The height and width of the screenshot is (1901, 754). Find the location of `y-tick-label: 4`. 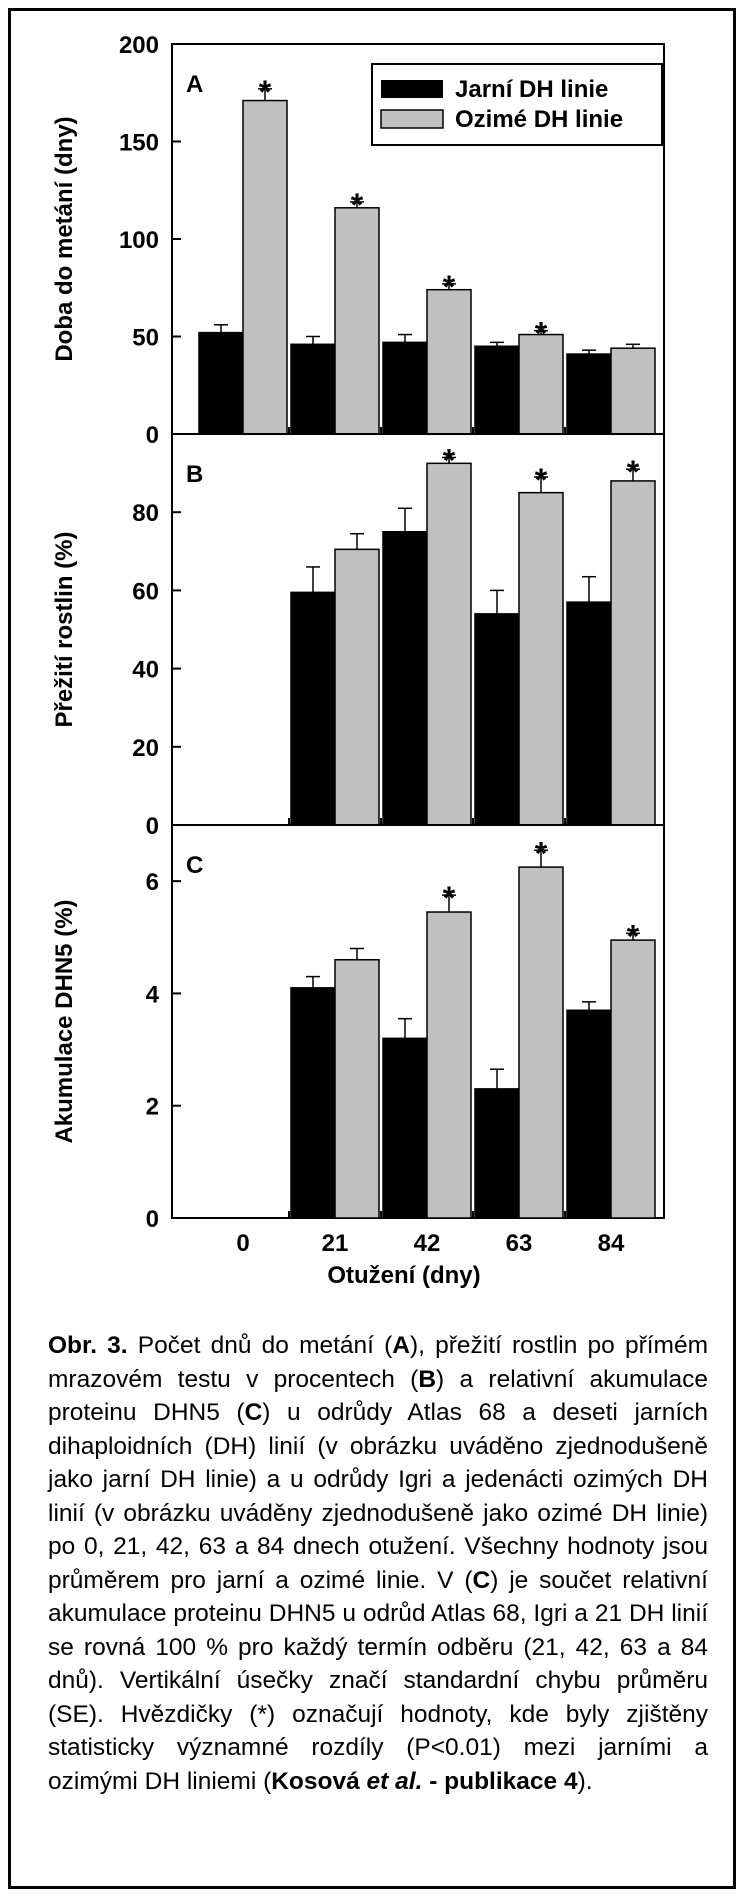

y-tick-label: 4 is located at coordinates (153, 994).